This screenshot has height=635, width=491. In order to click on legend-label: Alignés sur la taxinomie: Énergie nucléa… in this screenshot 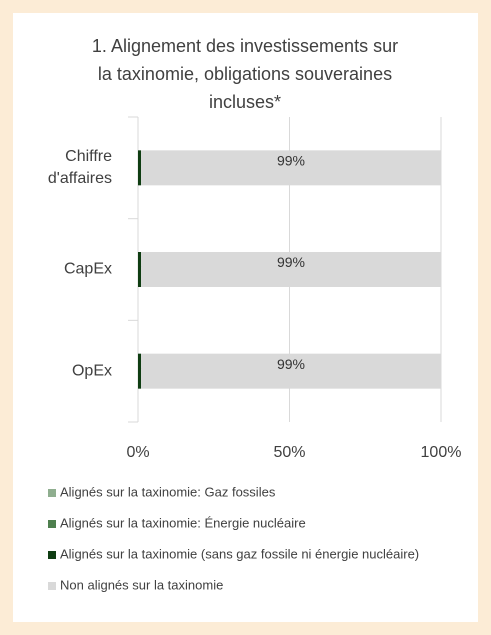, I will do `click(183, 522)`.